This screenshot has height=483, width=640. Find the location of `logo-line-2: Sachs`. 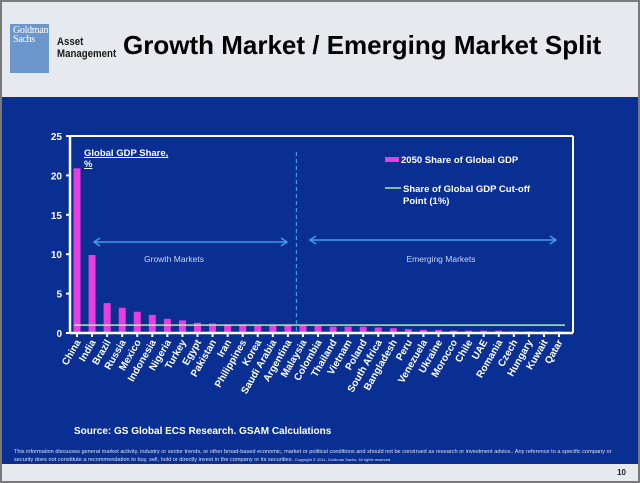

logo-line-2: Sachs is located at coordinates (24, 39).